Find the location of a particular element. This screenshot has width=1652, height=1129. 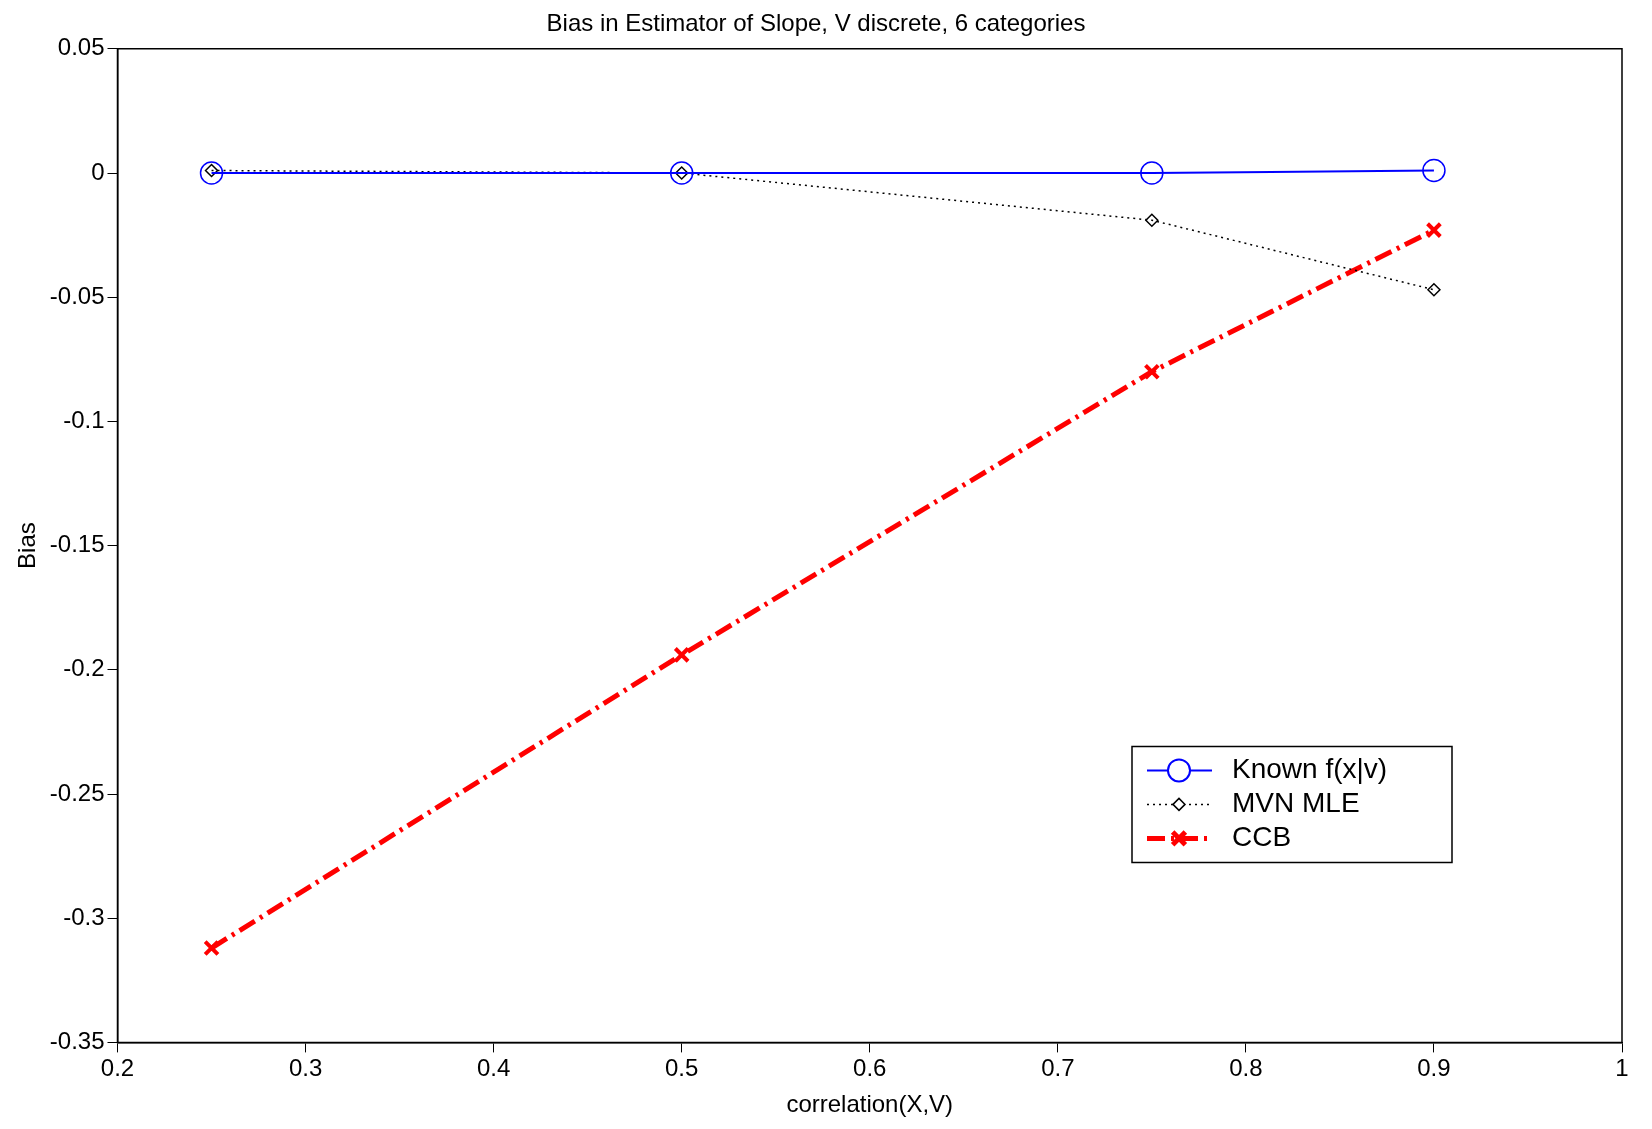

y-tick-label: 0 is located at coordinates (98, 171).